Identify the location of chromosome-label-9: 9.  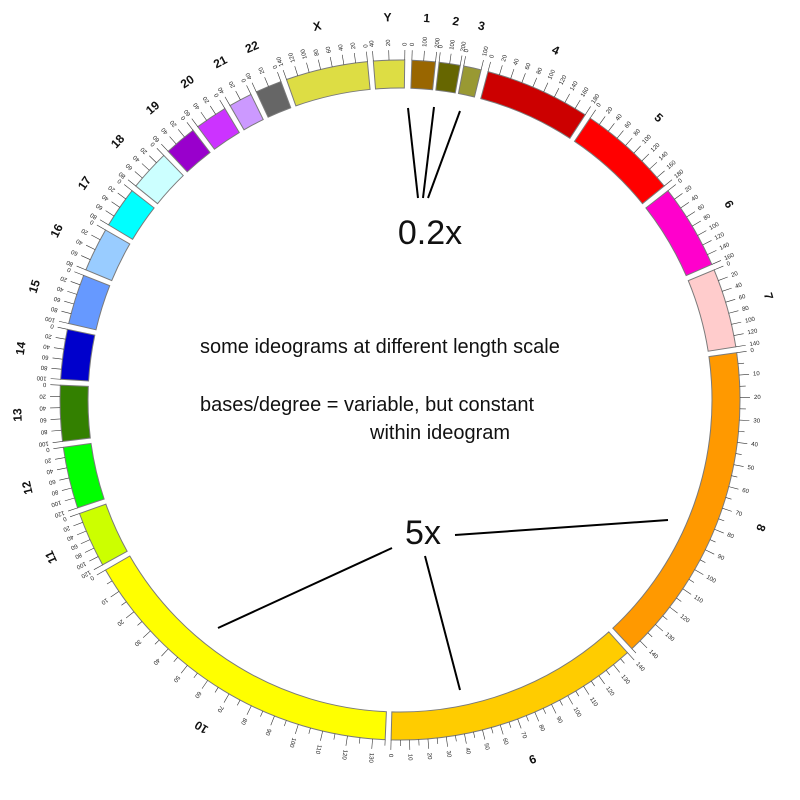
(532, 759).